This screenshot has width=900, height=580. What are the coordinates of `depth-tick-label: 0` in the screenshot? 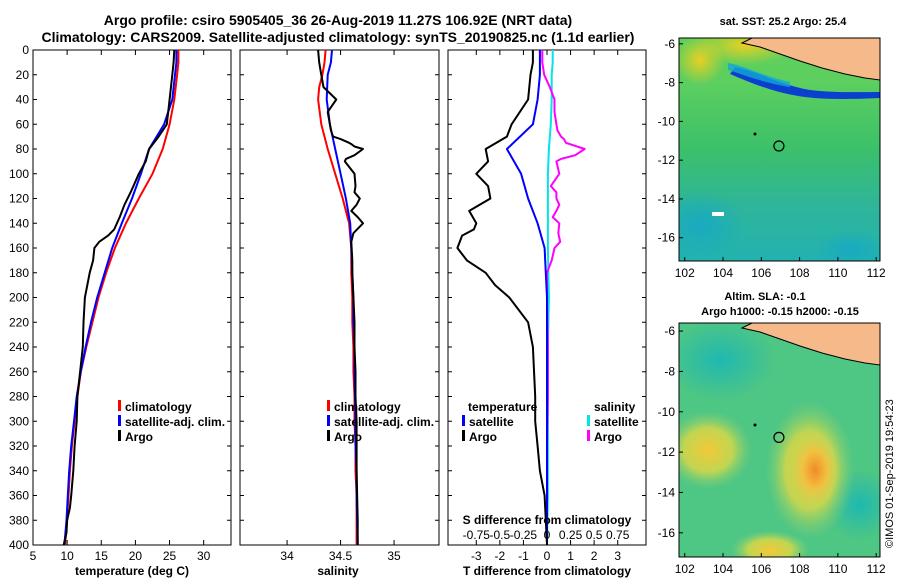 It's located at (25, 50).